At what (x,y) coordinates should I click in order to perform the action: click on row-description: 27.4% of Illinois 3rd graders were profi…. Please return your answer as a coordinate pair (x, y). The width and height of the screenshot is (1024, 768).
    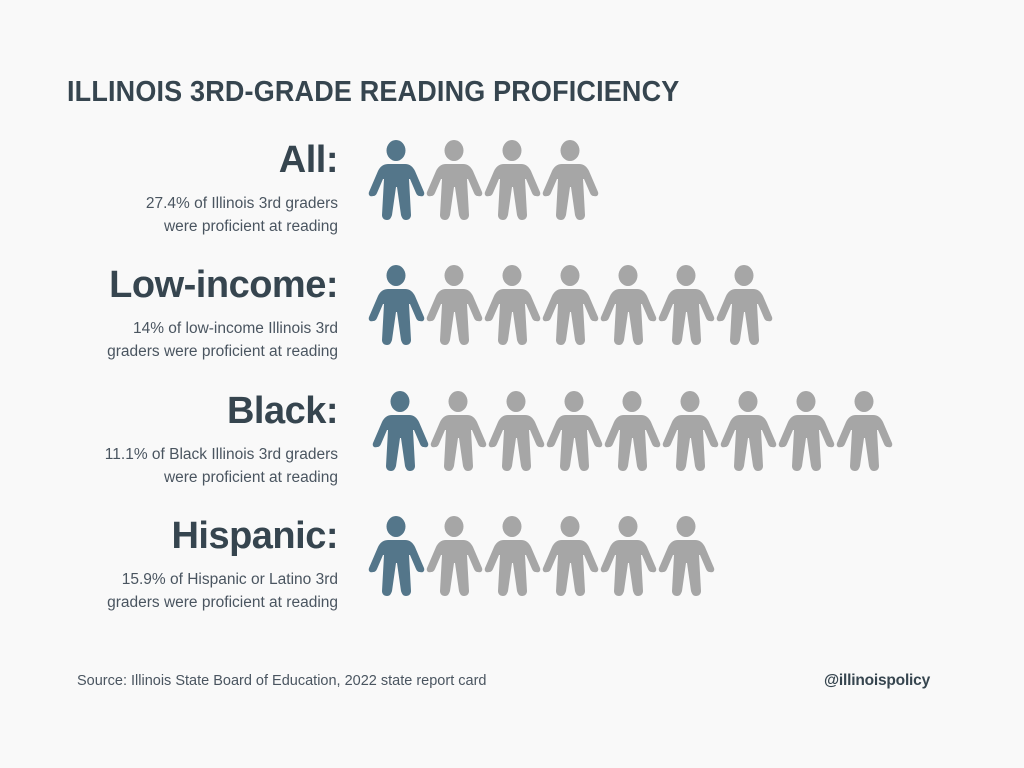
    Looking at the image, I should click on (188, 215).